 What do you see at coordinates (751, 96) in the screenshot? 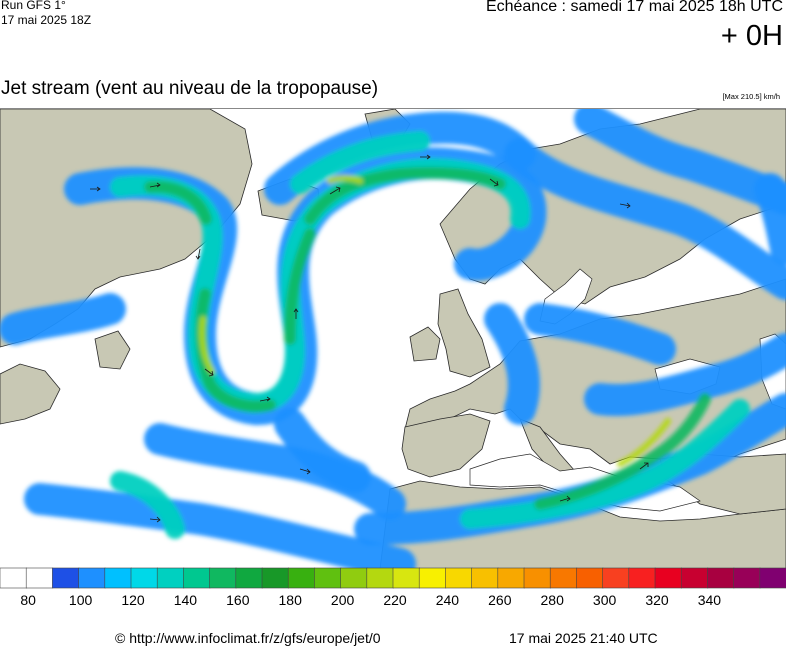
I see `max-wind-label: [Max 210.5] km/h` at bounding box center [751, 96].